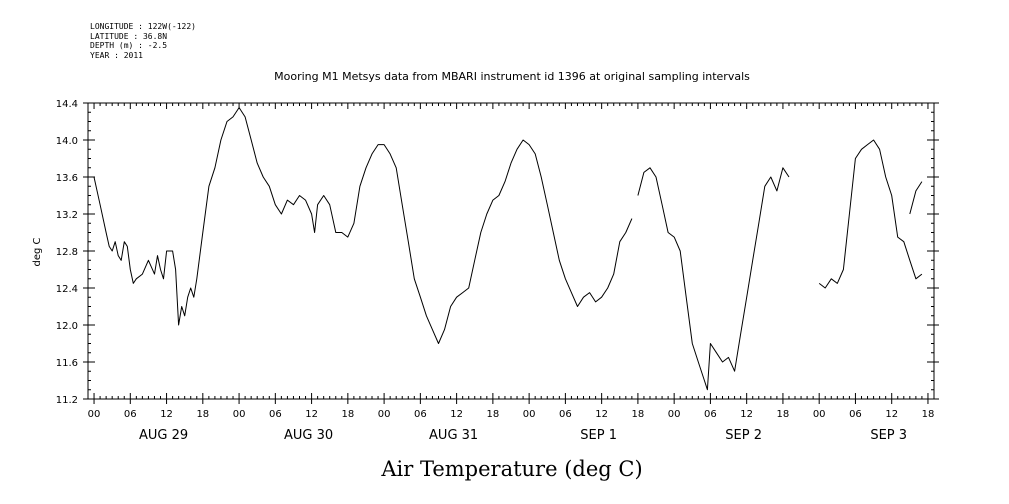 The image size is (1009, 504). What do you see at coordinates (163, 435) in the screenshot?
I see `day-label: AUG 29` at bounding box center [163, 435].